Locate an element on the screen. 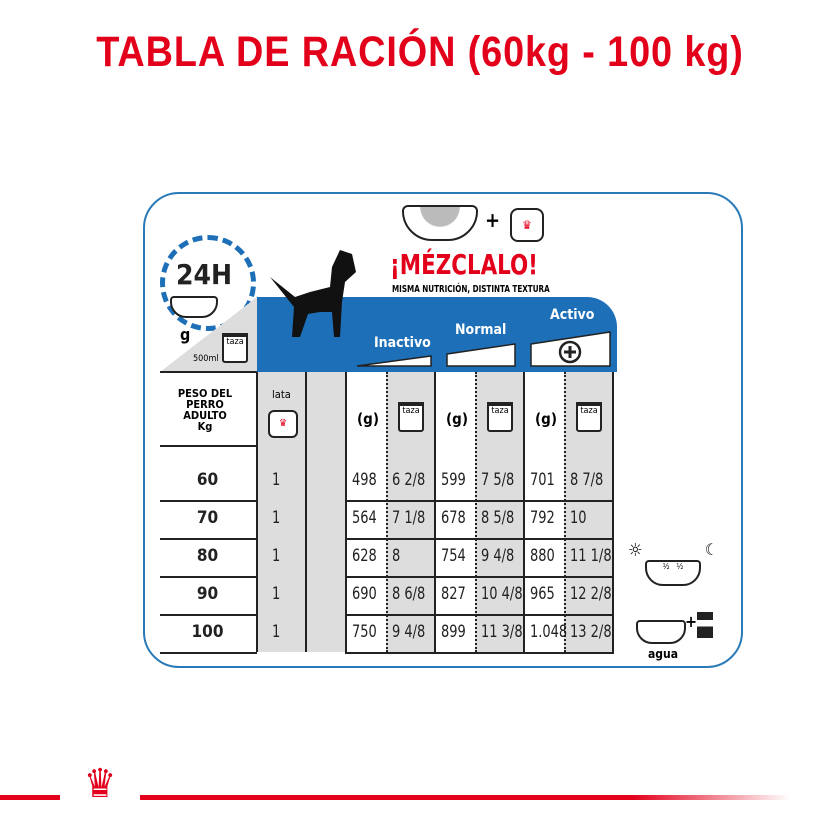 This screenshot has width=840, height=837. clock-g: g is located at coordinates (185, 334).